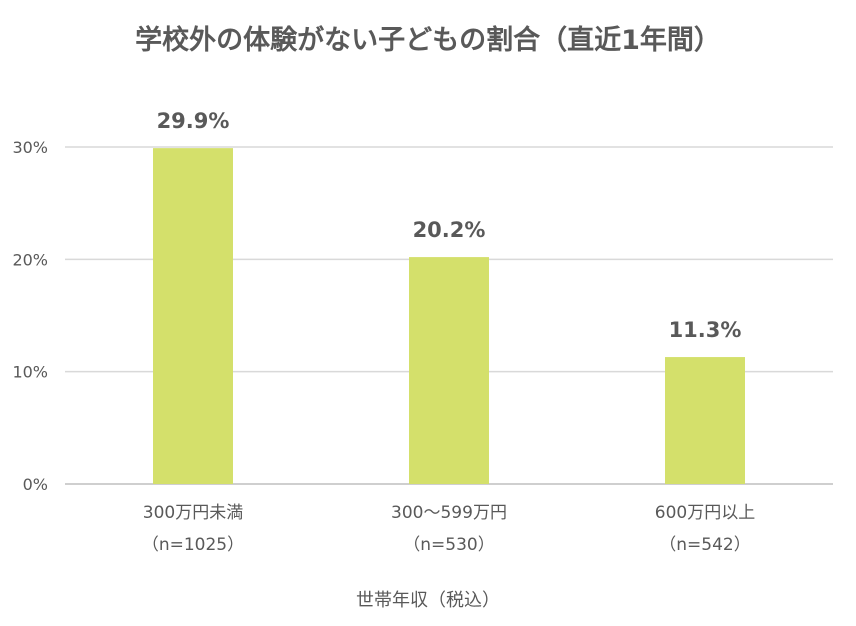  What do you see at coordinates (35, 484) in the screenshot?
I see `y-tick-label: 0%` at bounding box center [35, 484].